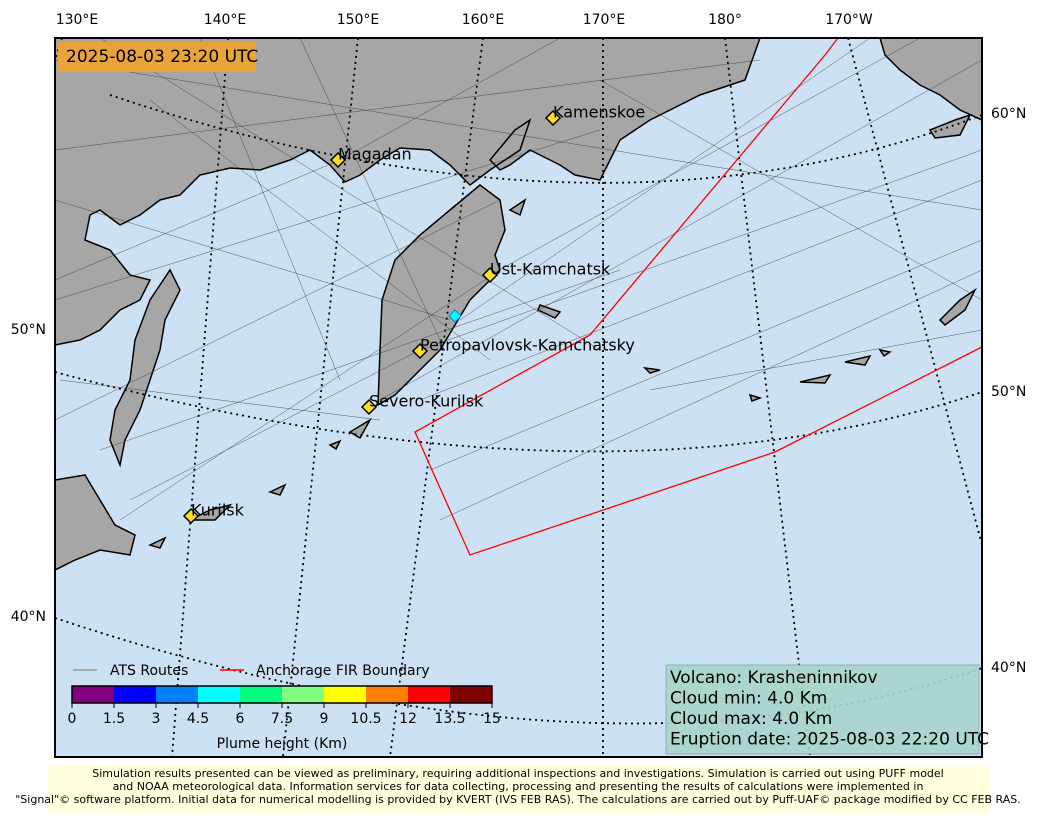 The width and height of the screenshot is (1037, 823). What do you see at coordinates (604, 20) in the screenshot?
I see `longitude-label: 170°E` at bounding box center [604, 20].